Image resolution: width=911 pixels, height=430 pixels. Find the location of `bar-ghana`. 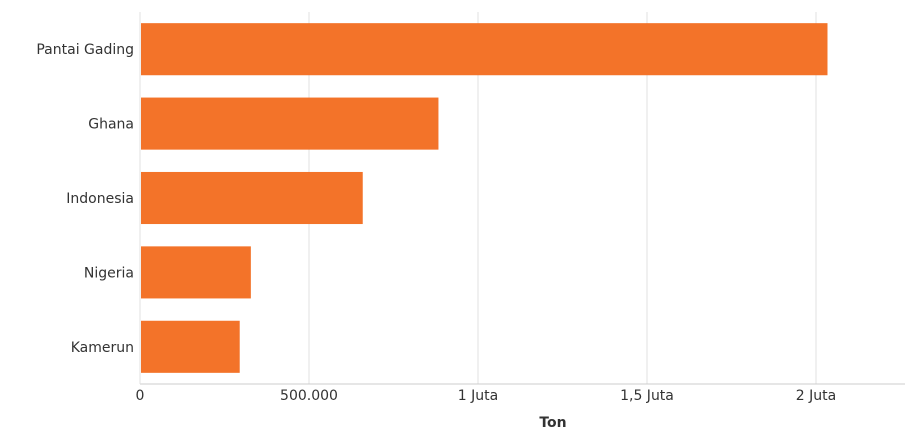

bar-ghana is located at coordinates (290, 123).